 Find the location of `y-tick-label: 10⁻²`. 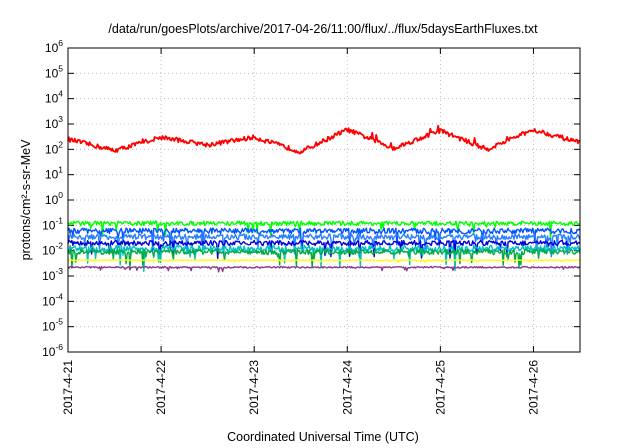

y-tick-label: 10⁻² is located at coordinates (52, 249).